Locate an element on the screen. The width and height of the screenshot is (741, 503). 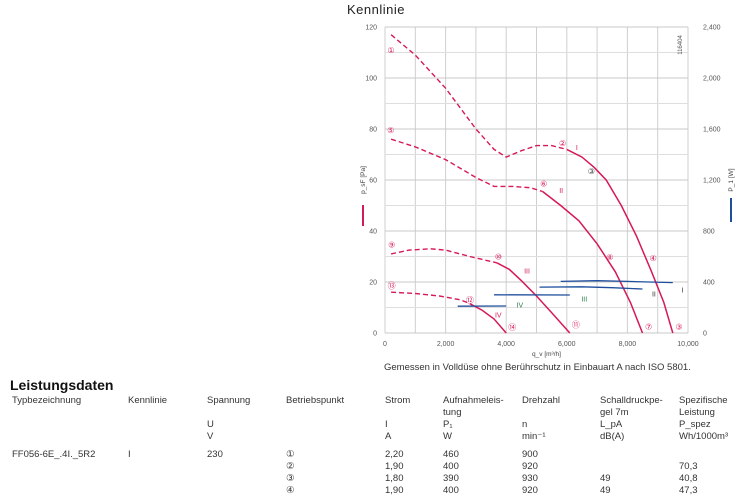
column-header: L_pA is located at coordinates (611, 424).